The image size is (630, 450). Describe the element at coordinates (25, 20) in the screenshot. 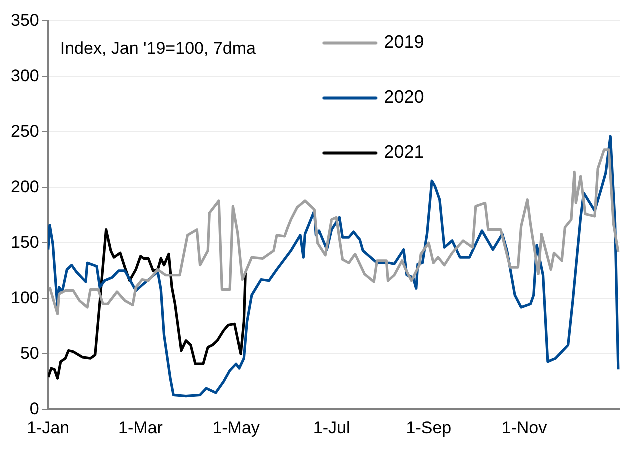

I see `y-tick-label: 350` at that location.